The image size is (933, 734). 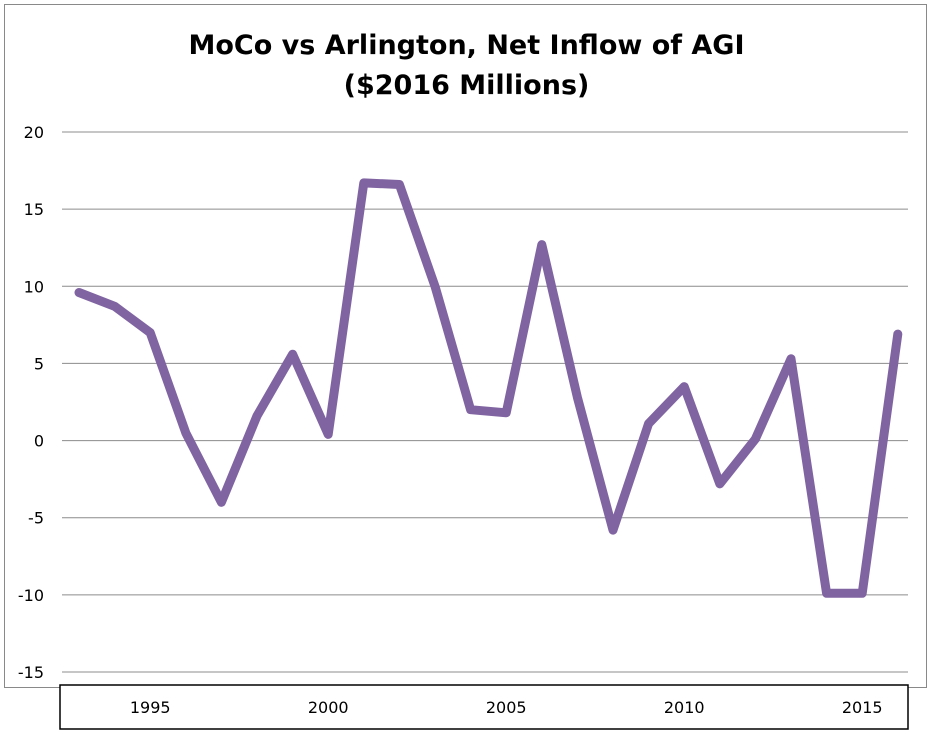 I want to click on y-tick-label: -10, so click(x=31, y=595).